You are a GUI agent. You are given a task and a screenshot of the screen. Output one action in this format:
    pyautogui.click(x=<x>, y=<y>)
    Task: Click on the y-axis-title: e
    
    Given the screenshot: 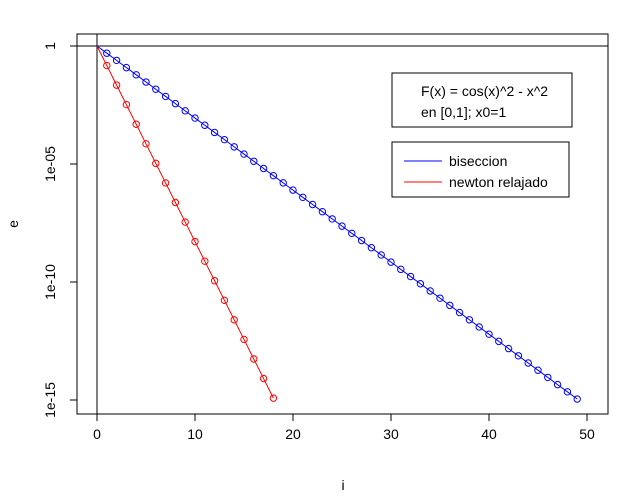 What is the action you would take?
    pyautogui.click(x=13, y=224)
    